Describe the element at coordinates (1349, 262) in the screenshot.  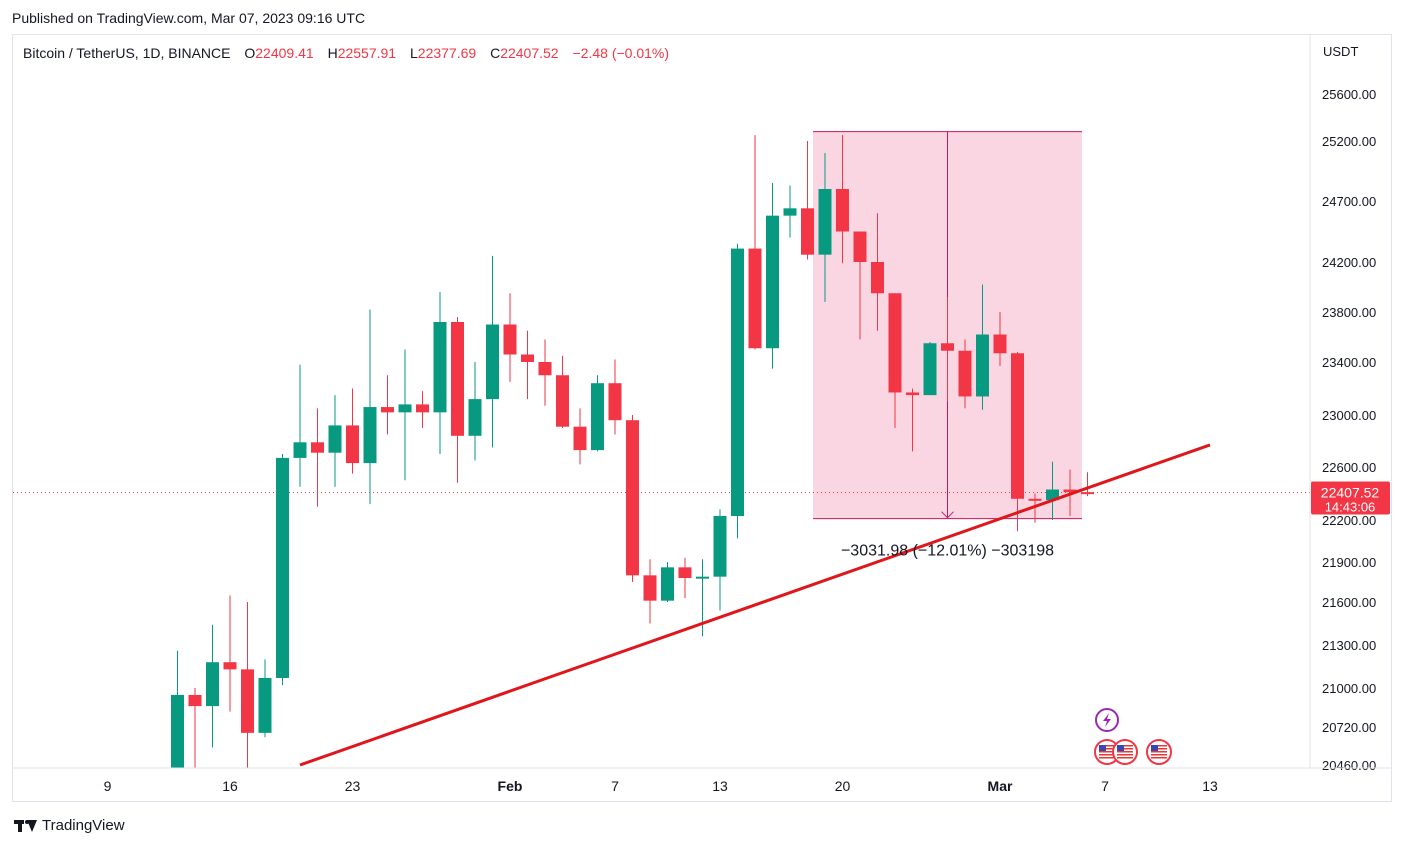
I see `price-tick-label: 24200.00` at that location.